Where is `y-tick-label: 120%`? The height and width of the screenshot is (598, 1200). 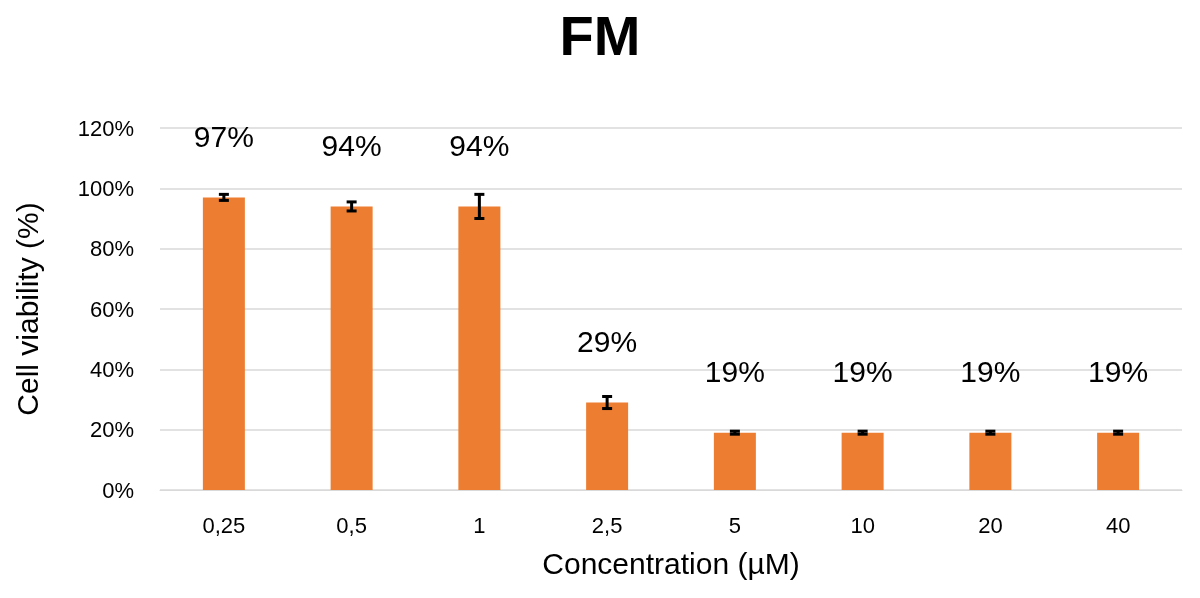
y-tick-label: 120% is located at coordinates (105, 128).